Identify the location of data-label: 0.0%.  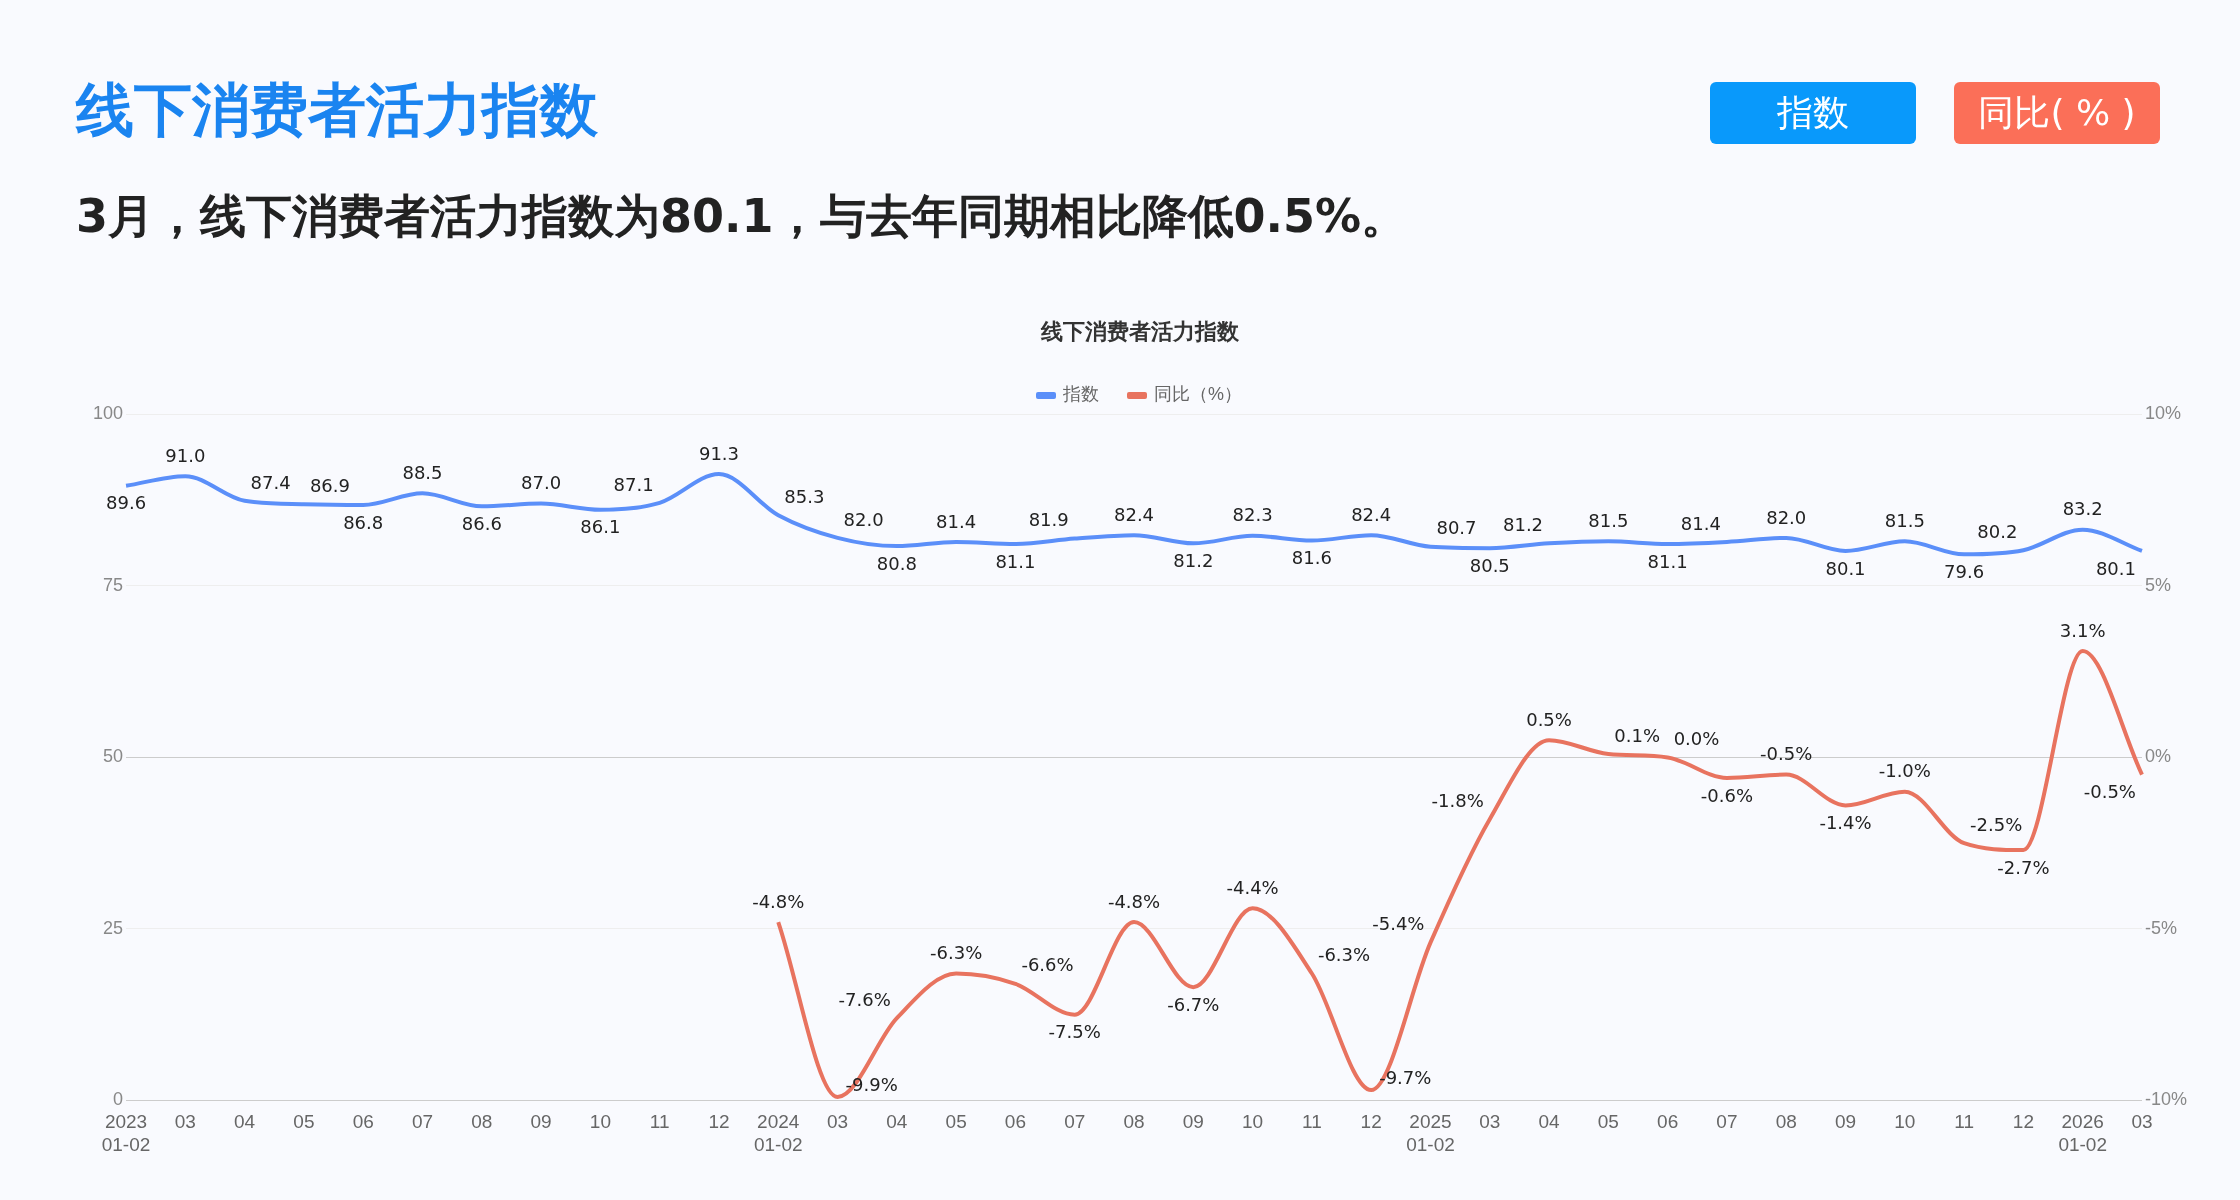
(1696, 739).